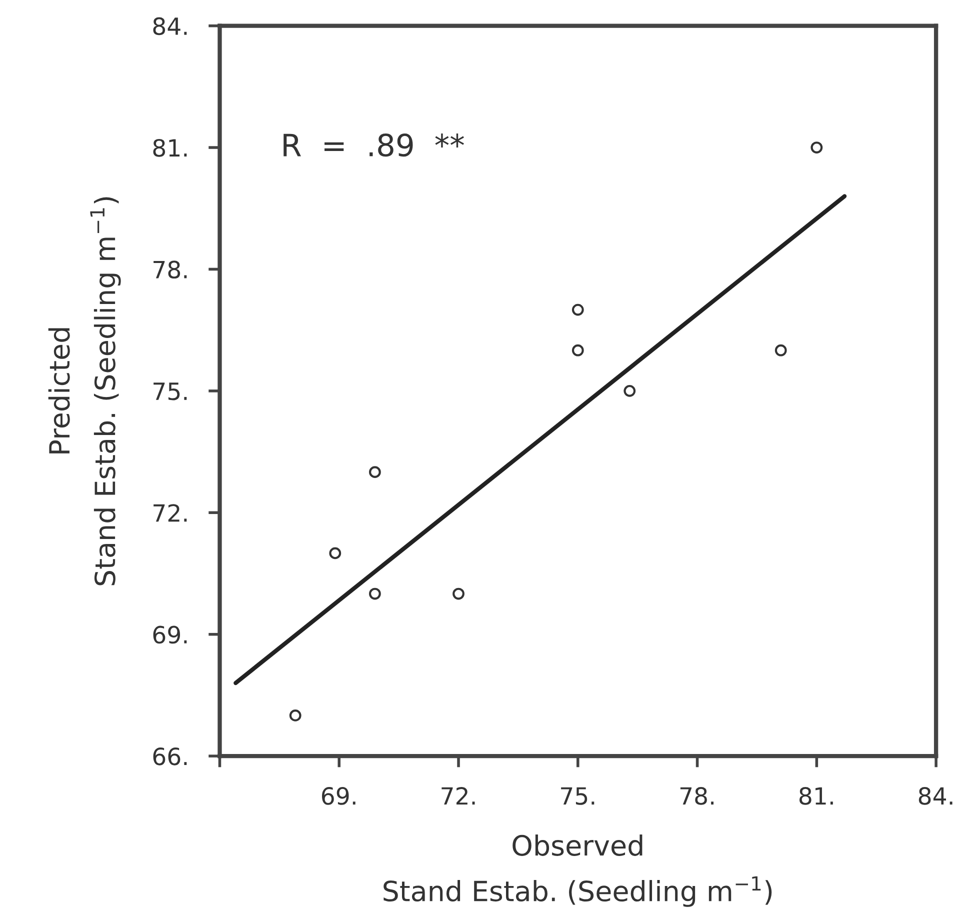 The height and width of the screenshot is (922, 968). Describe the element at coordinates (170, 147) in the screenshot. I see `y-tick-label: 81.` at that location.